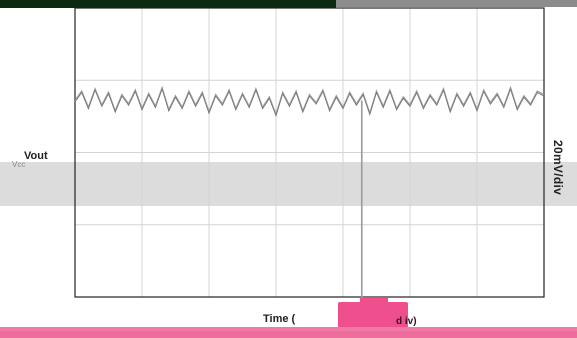 The height and width of the screenshot is (338, 577). I want to click on x-axis-label-end: iv), so click(410, 321).